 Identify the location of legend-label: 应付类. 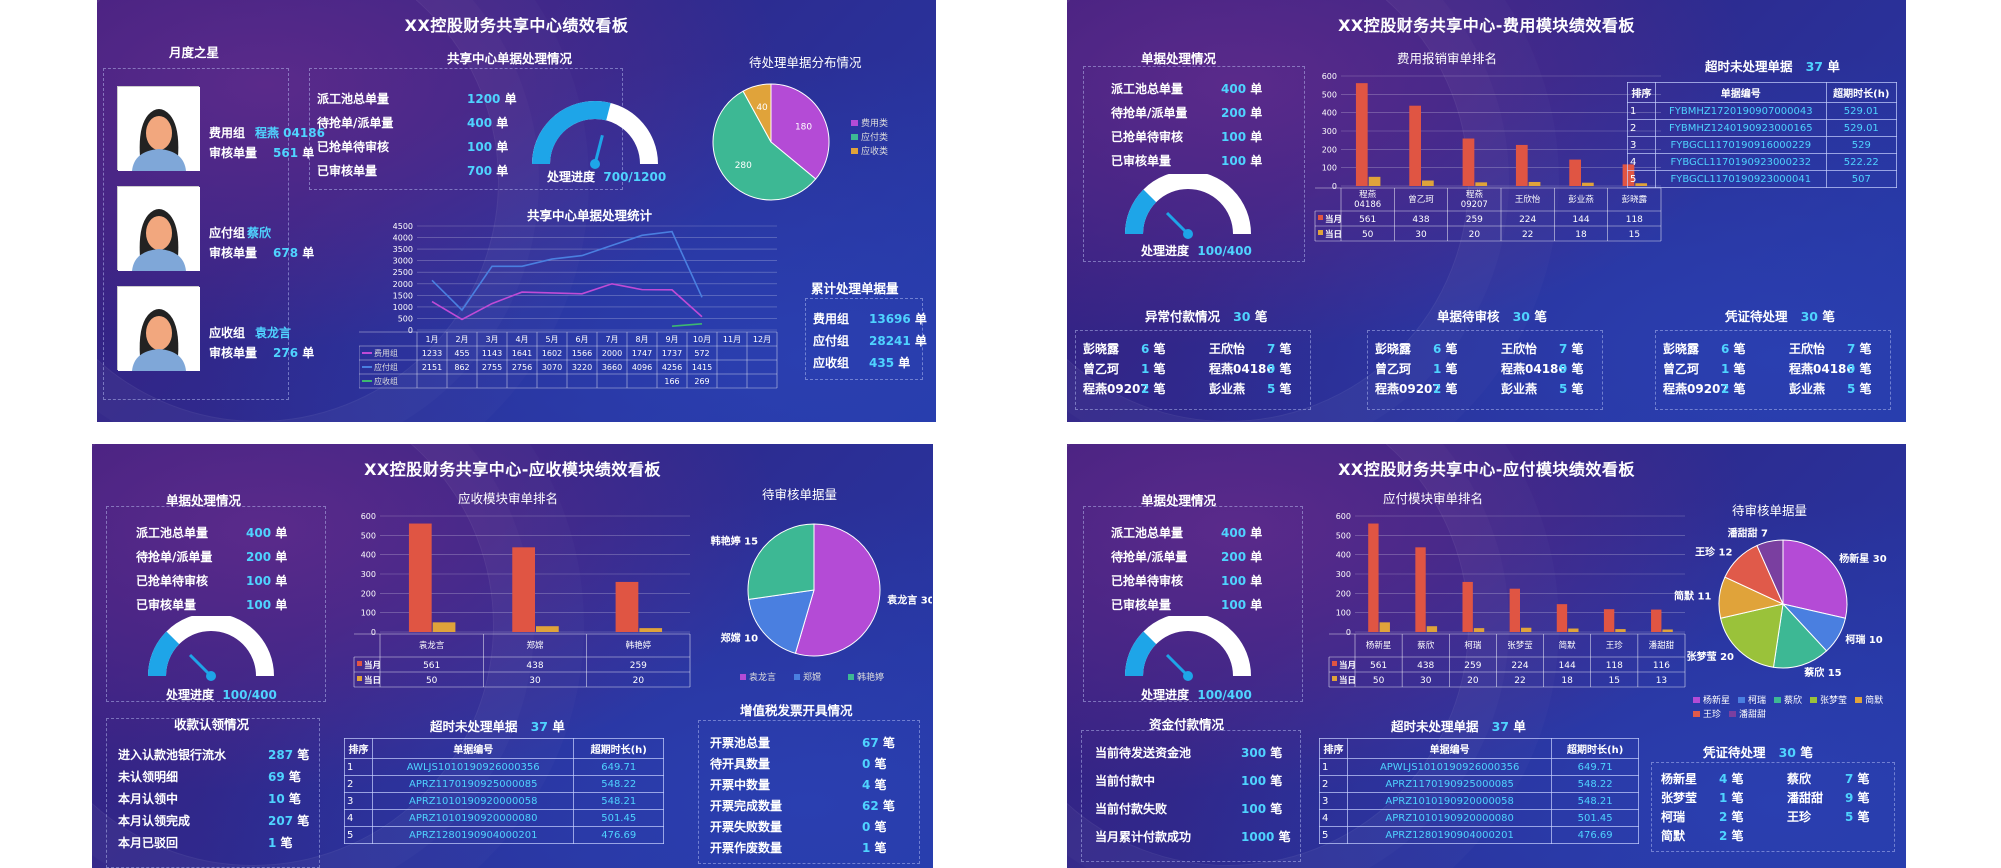
(874, 137).